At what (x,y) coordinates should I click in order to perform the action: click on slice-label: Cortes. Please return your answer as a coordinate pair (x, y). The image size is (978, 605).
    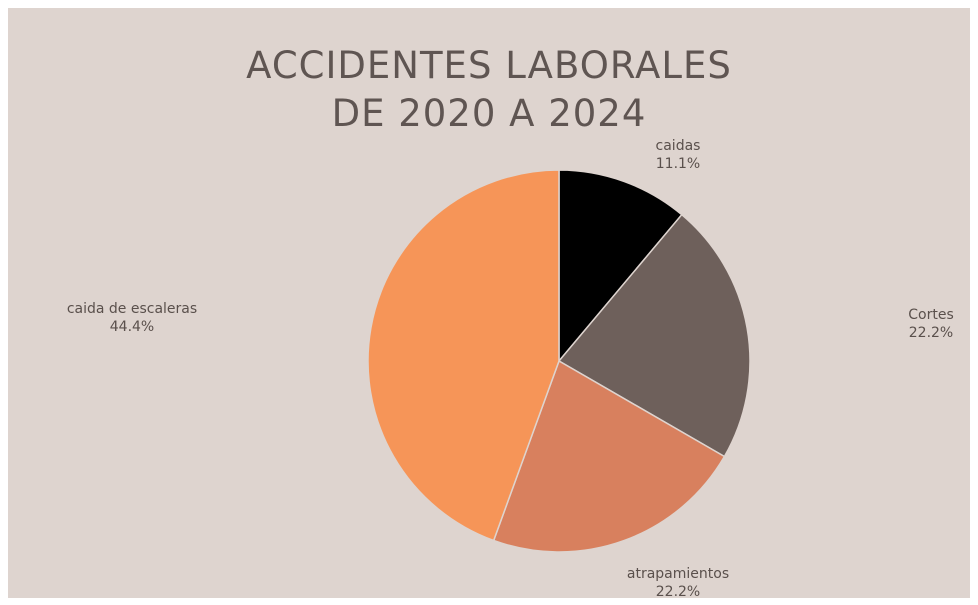
    Looking at the image, I should click on (931, 315).